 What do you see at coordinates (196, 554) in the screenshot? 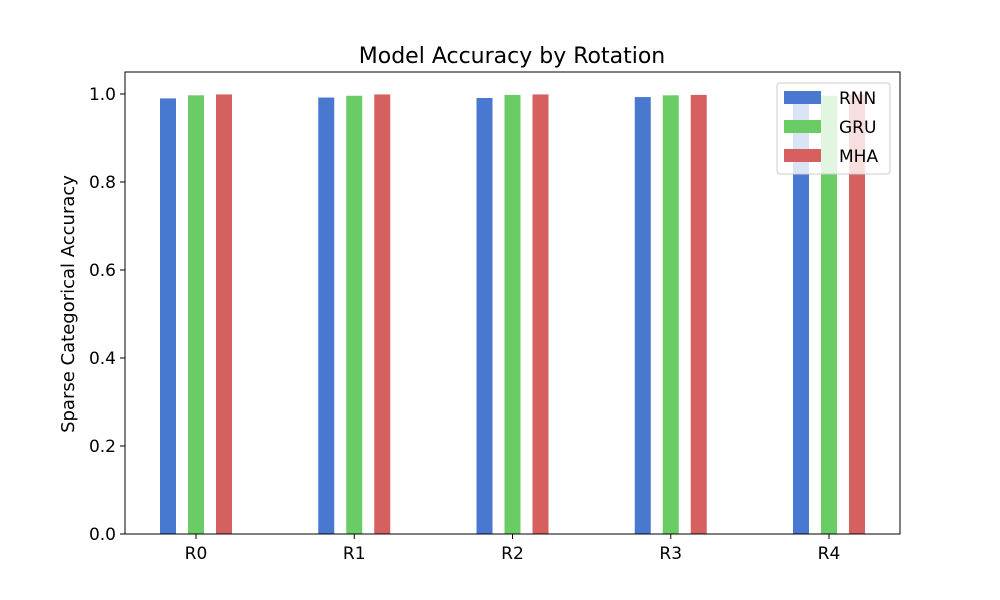
I see `x-tick-label: R0` at bounding box center [196, 554].